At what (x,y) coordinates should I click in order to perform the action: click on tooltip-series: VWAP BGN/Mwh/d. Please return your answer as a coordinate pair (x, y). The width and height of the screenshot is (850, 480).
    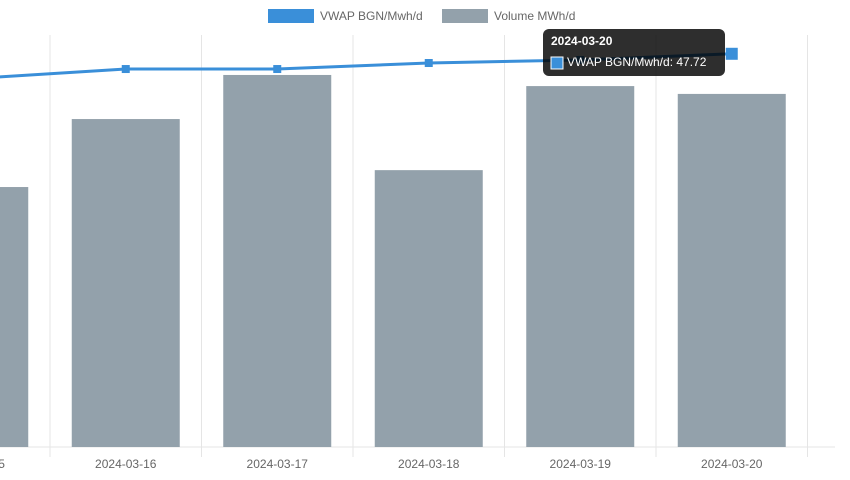
    Looking at the image, I should click on (618, 62).